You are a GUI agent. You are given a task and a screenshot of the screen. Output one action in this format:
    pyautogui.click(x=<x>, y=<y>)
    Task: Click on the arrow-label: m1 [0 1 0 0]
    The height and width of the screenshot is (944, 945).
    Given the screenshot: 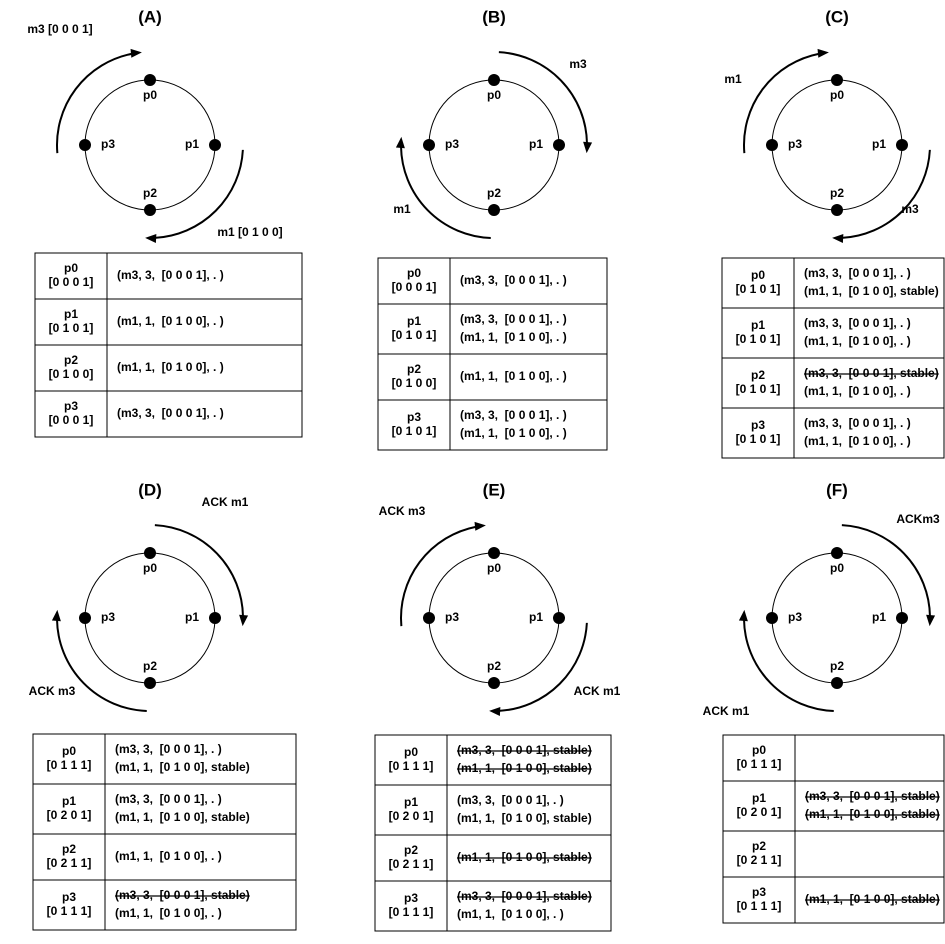 What is the action you would take?
    pyautogui.click(x=249, y=232)
    